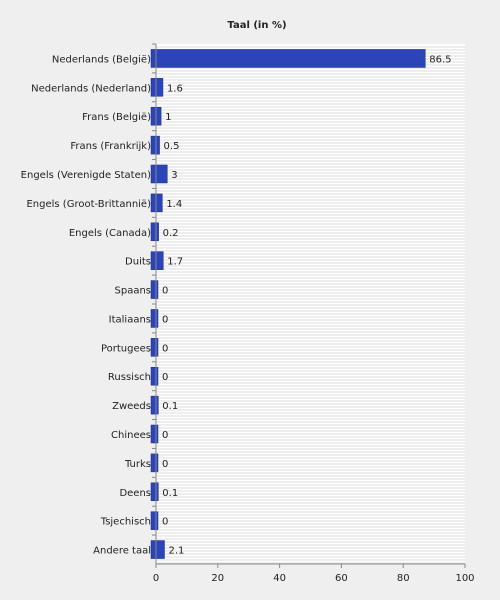  What do you see at coordinates (116, 117) in the screenshot?
I see `category-label: Frans (België)` at bounding box center [116, 117].